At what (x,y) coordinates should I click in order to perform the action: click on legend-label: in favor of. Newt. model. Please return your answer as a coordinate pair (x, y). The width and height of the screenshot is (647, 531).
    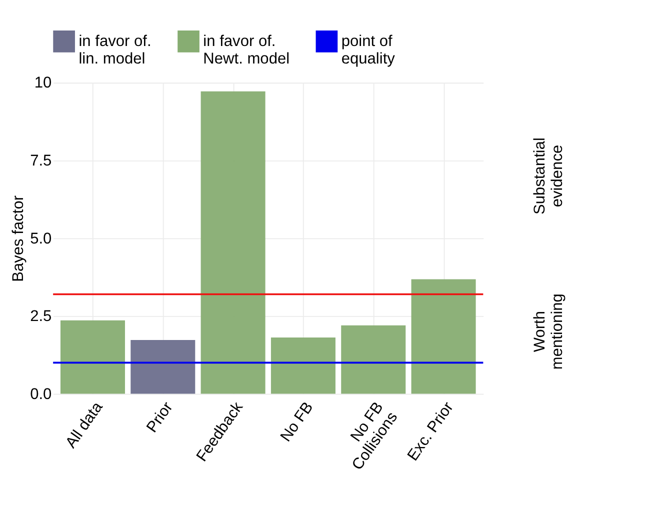
    Looking at the image, I should click on (246, 50).